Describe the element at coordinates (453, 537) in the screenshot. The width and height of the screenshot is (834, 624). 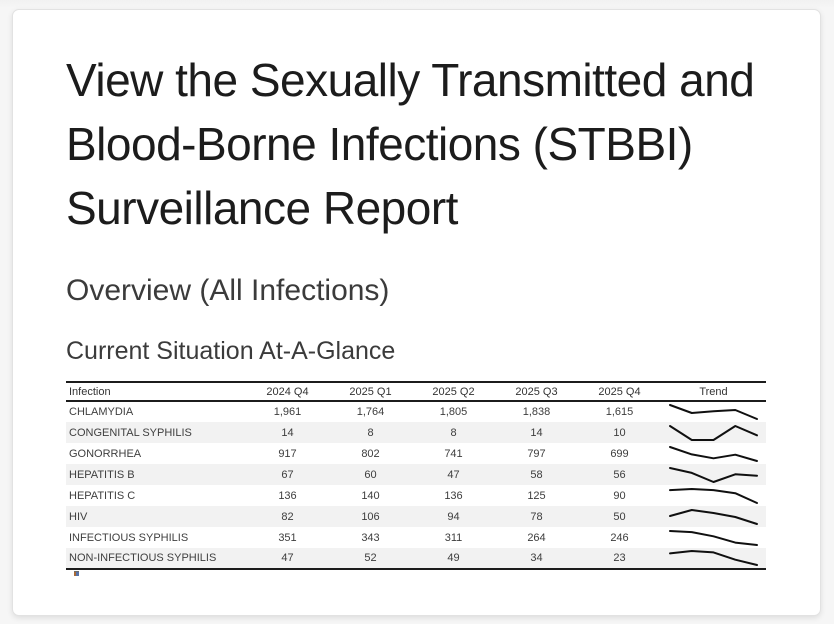
I see `count-value: 311` at that location.